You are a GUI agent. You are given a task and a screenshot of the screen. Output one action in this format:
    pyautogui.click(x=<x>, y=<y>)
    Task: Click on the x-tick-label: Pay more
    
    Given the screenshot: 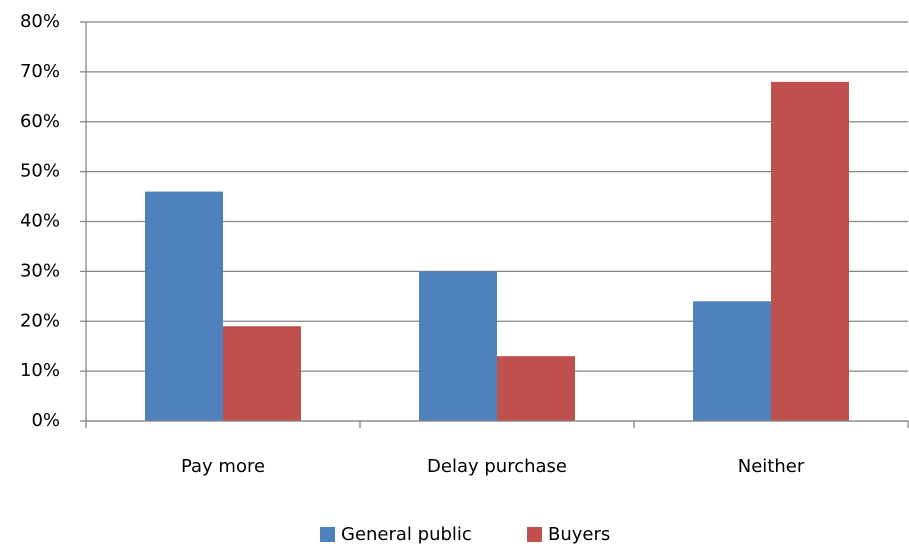 What is the action you would take?
    pyautogui.click(x=223, y=466)
    